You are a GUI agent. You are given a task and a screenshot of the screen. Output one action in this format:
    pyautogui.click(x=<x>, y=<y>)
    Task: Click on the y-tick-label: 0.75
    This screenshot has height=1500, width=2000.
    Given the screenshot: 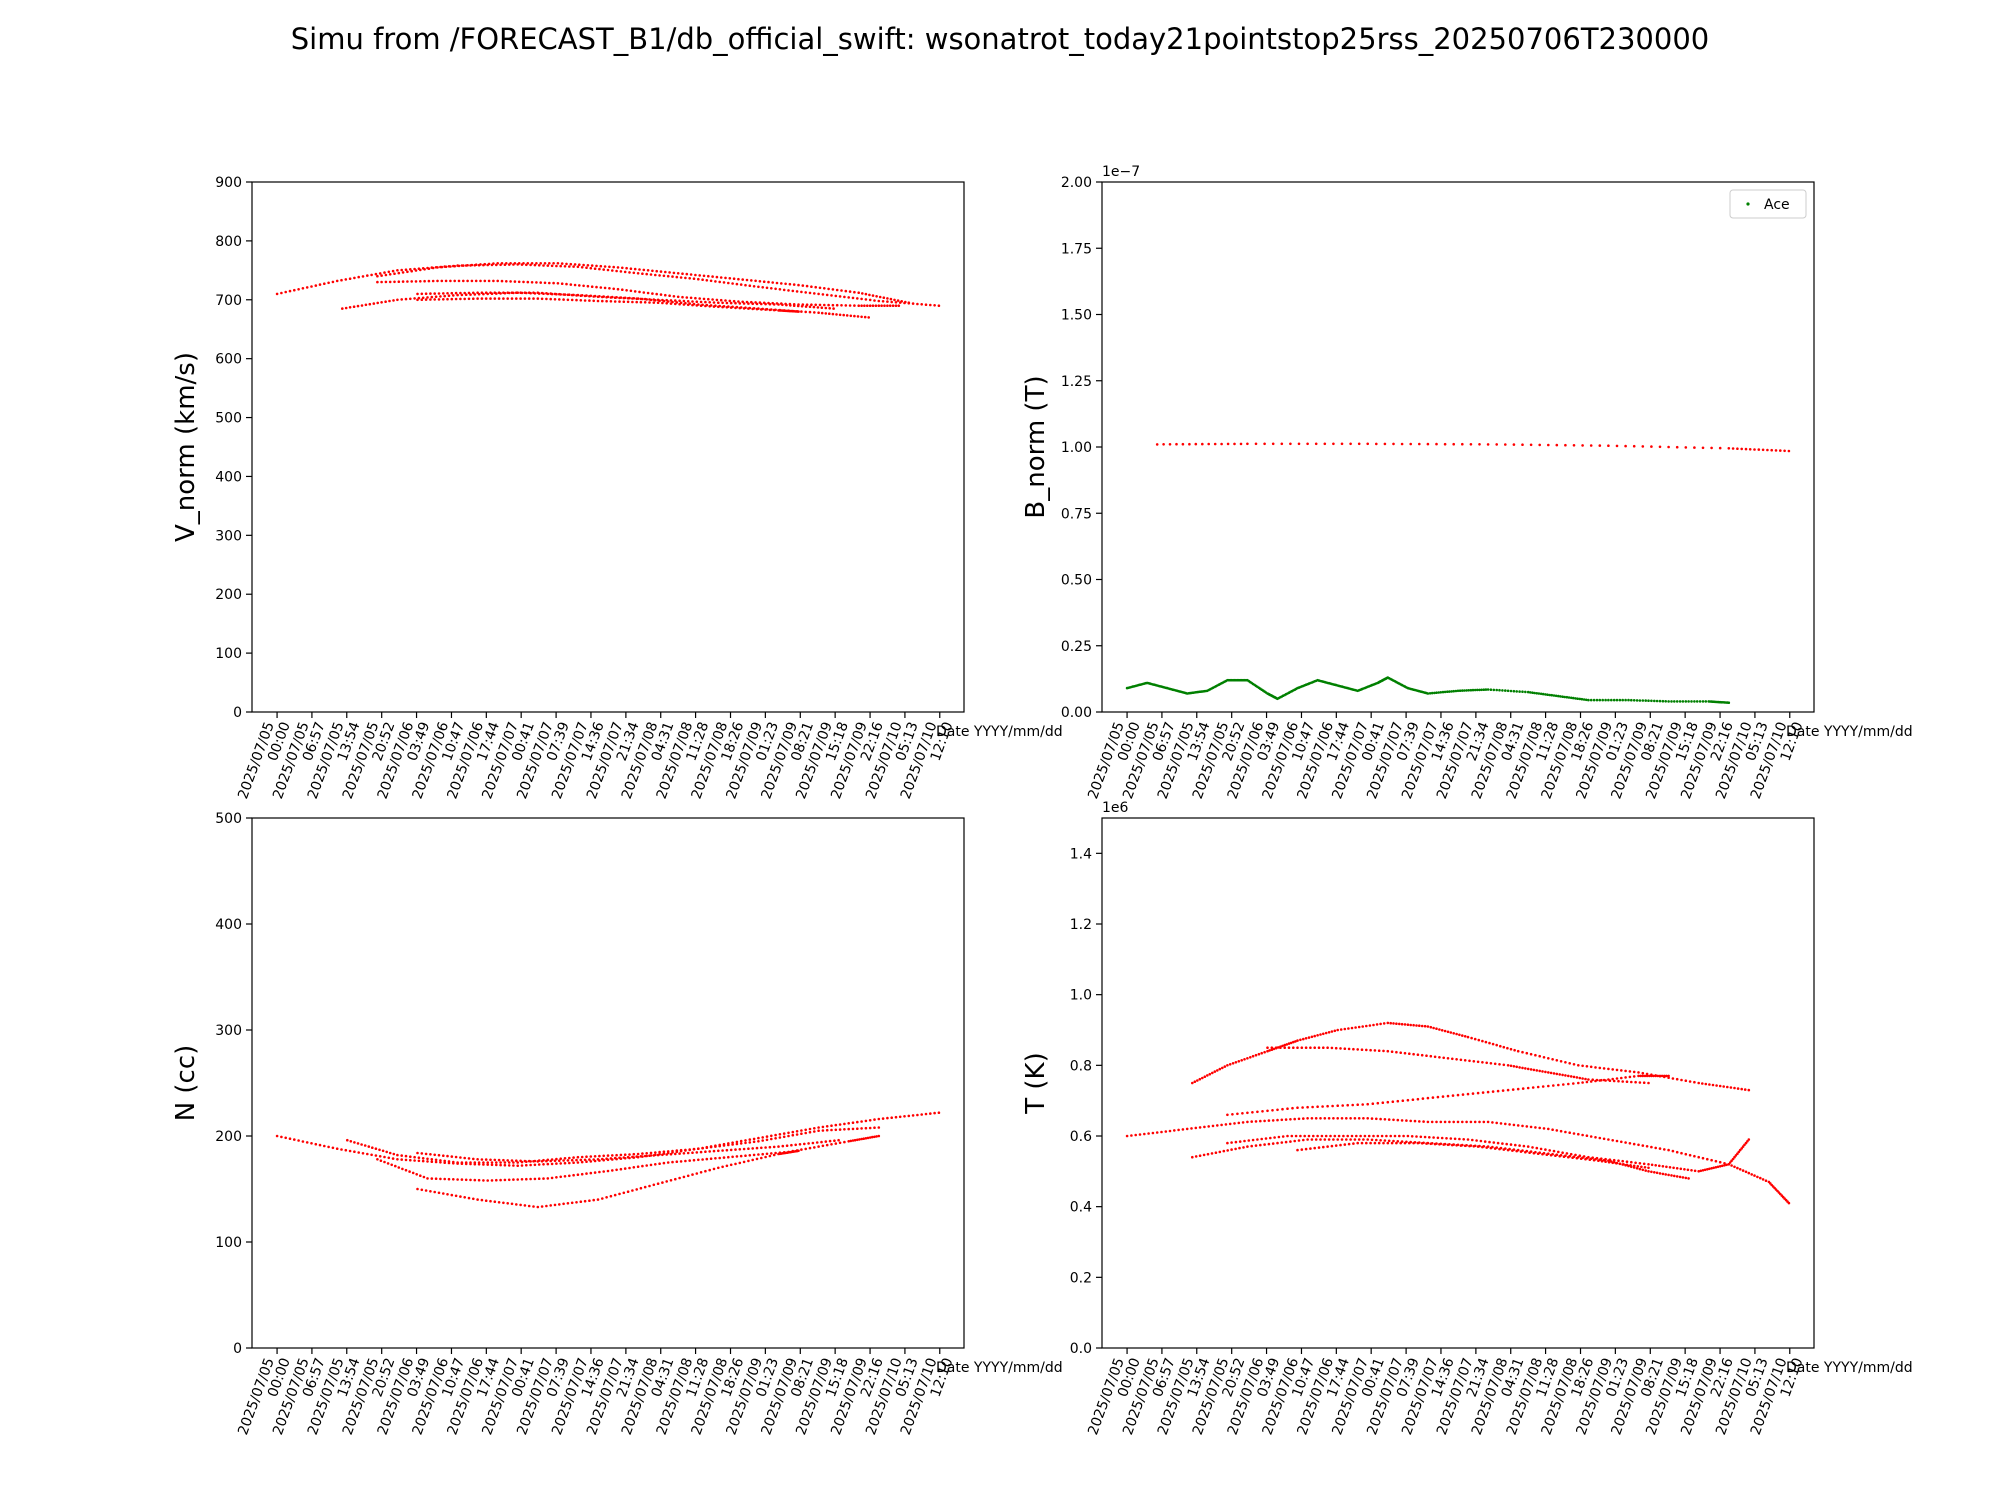 What is the action you would take?
    pyautogui.click(x=1076, y=514)
    